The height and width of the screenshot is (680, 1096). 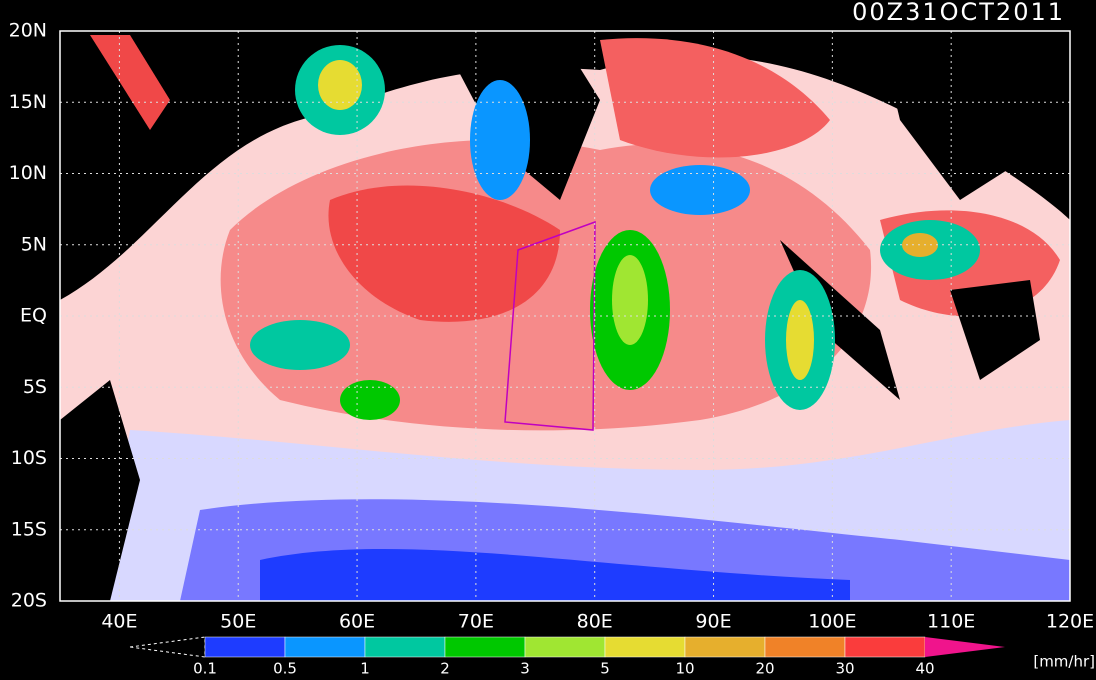 What do you see at coordinates (1064, 662) in the screenshot?
I see `colorbar-unit: [mm/hr]` at bounding box center [1064, 662].